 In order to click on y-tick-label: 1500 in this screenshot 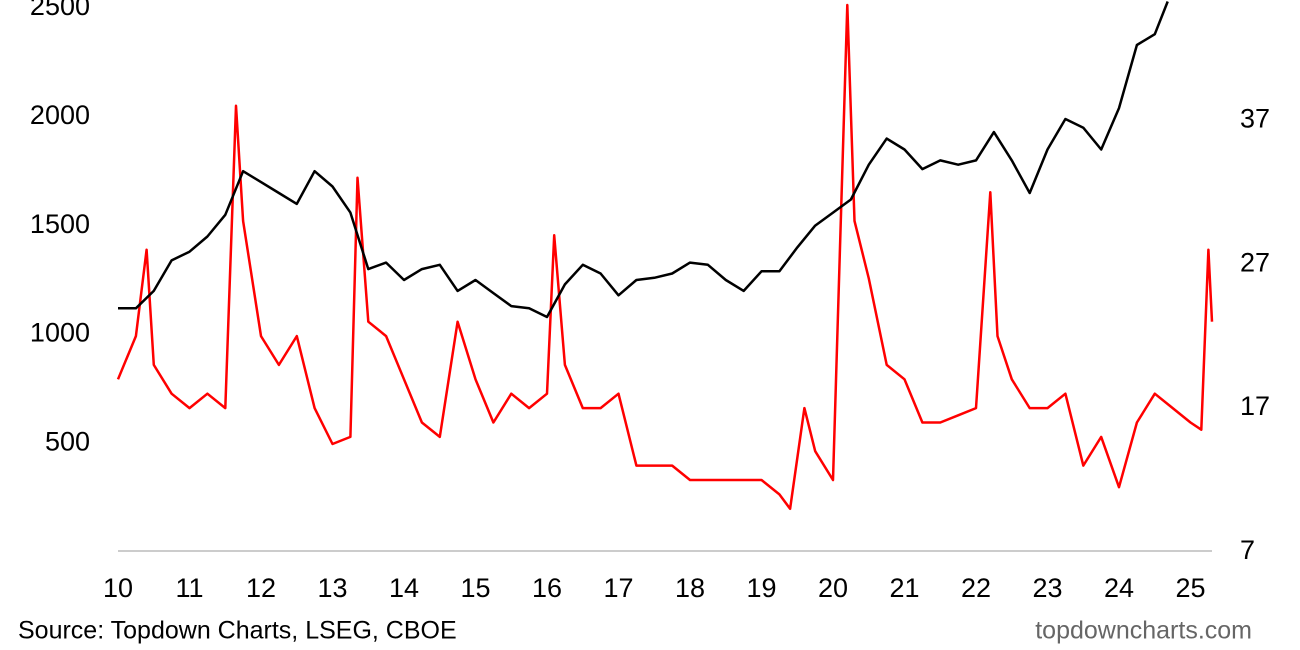, I will do `click(60, 224)`.